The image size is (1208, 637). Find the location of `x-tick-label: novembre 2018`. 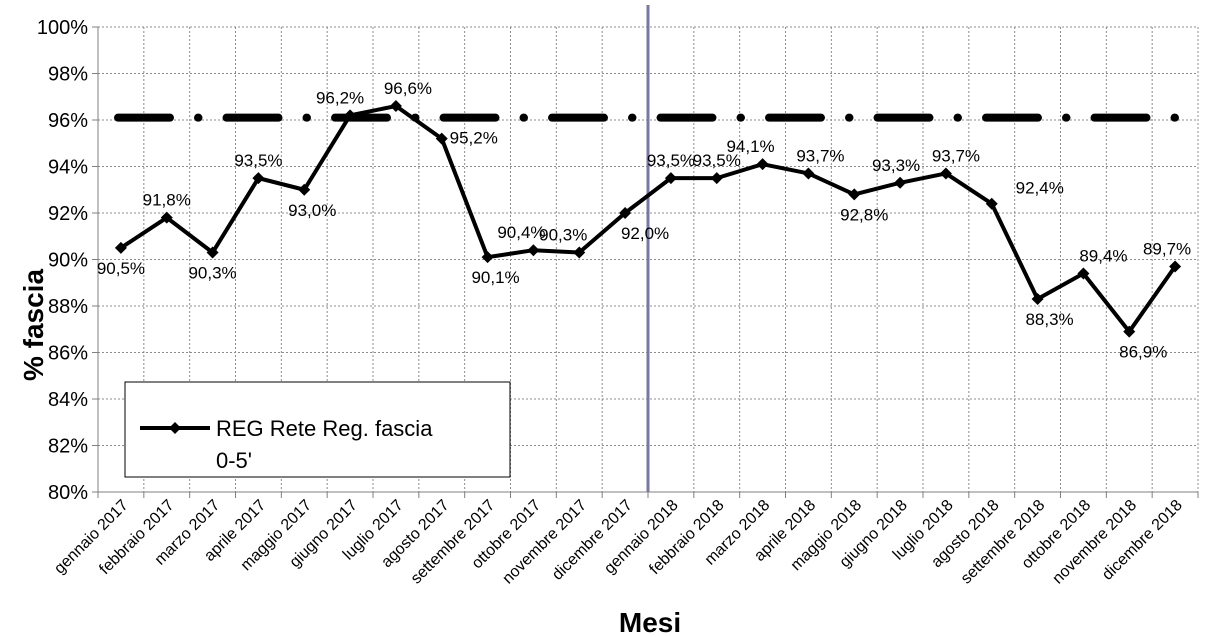

x-tick-label: novembre 2018 is located at coordinates (1094, 542).